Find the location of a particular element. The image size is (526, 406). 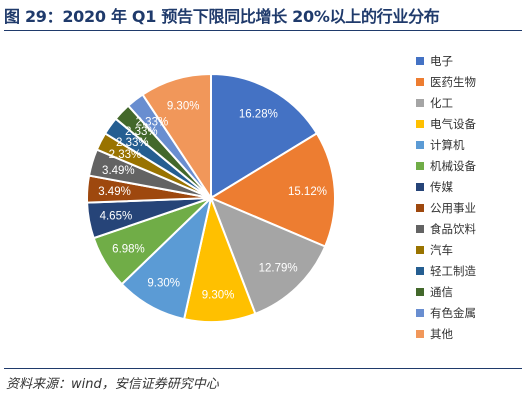

chart-title: 图 29：2020 年 Q1 预告下限同比增长 20%以上的行业分布 is located at coordinates (222, 16).